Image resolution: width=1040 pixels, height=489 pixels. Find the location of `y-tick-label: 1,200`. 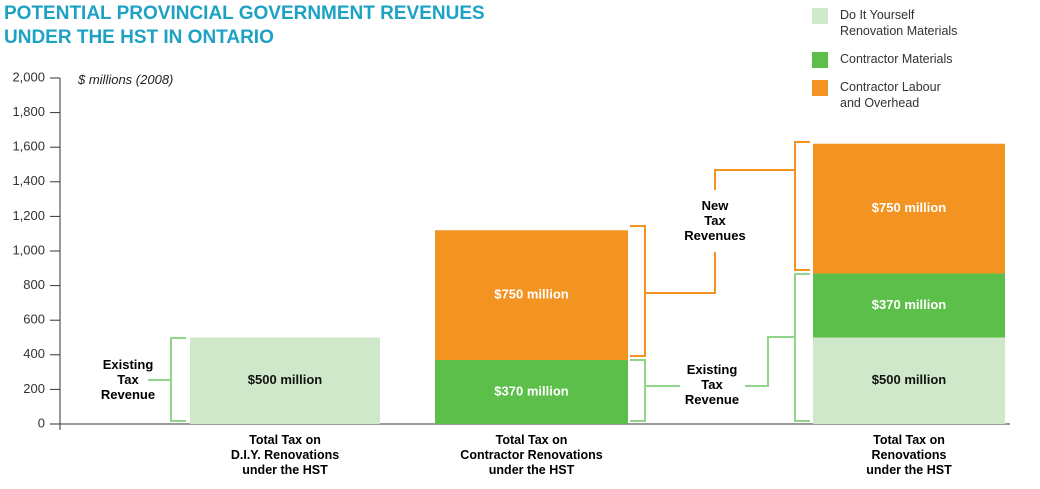

y-tick-label: 1,200 is located at coordinates (28, 215).